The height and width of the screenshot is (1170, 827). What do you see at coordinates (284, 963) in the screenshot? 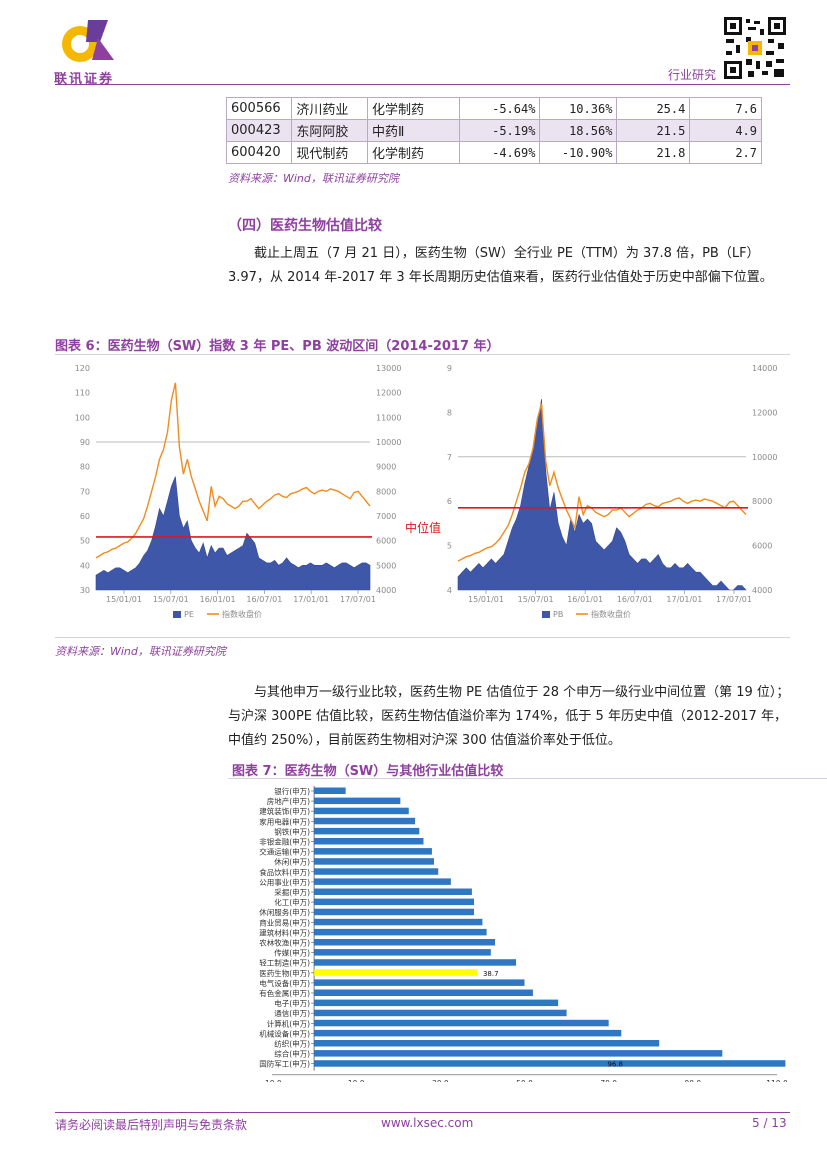
I see `category-label: 轻工制造(申万)` at bounding box center [284, 963].